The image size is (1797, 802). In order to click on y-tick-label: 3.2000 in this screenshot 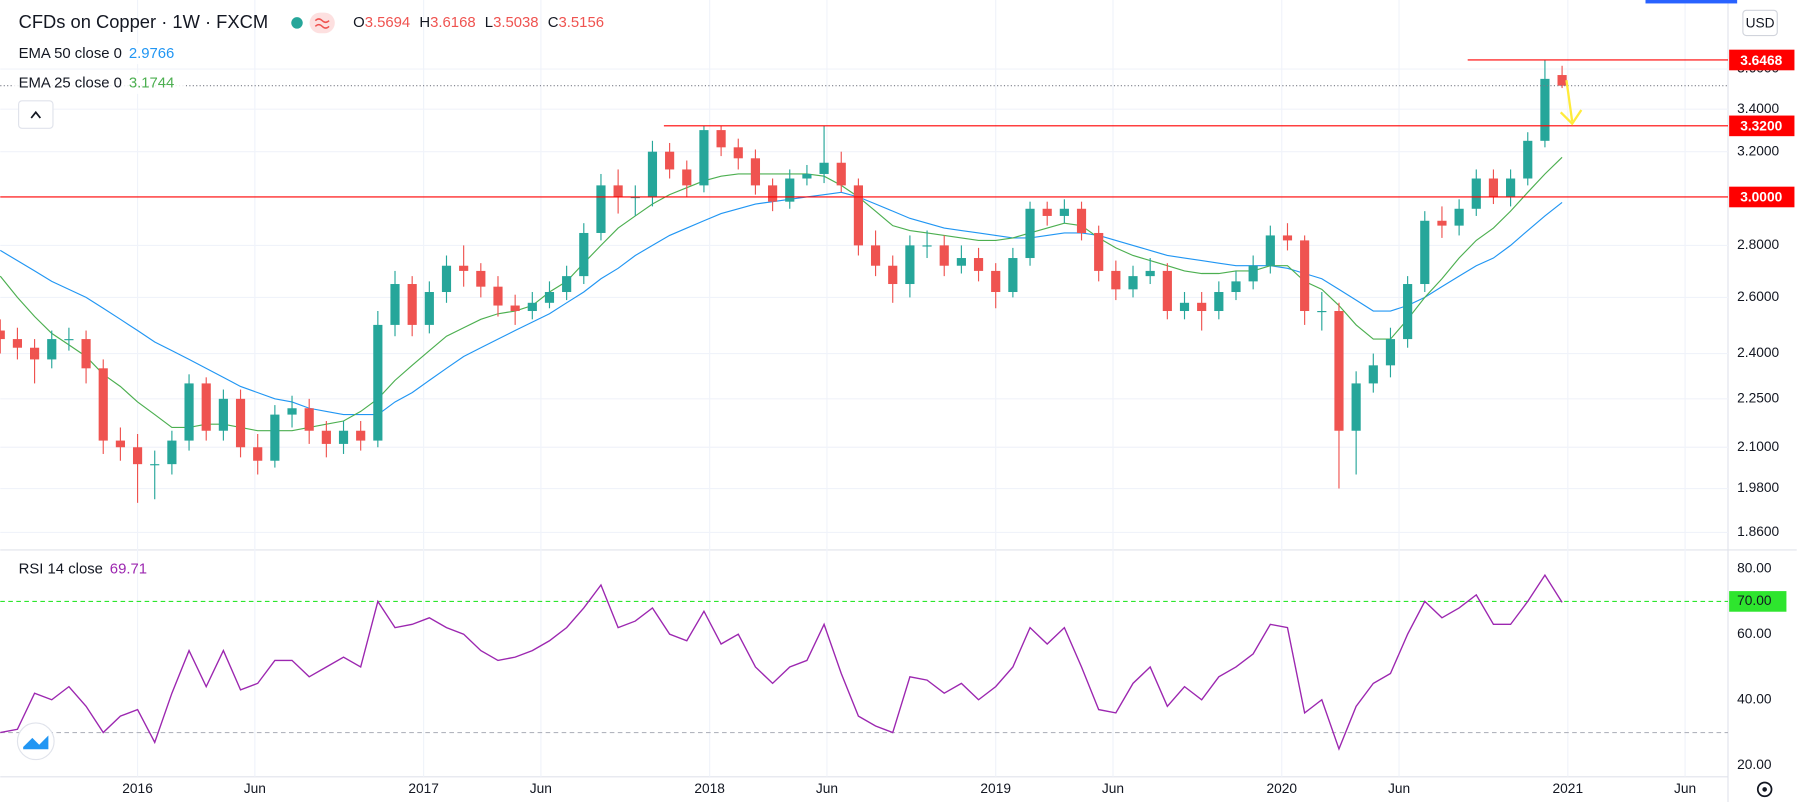, I will do `click(1758, 150)`.